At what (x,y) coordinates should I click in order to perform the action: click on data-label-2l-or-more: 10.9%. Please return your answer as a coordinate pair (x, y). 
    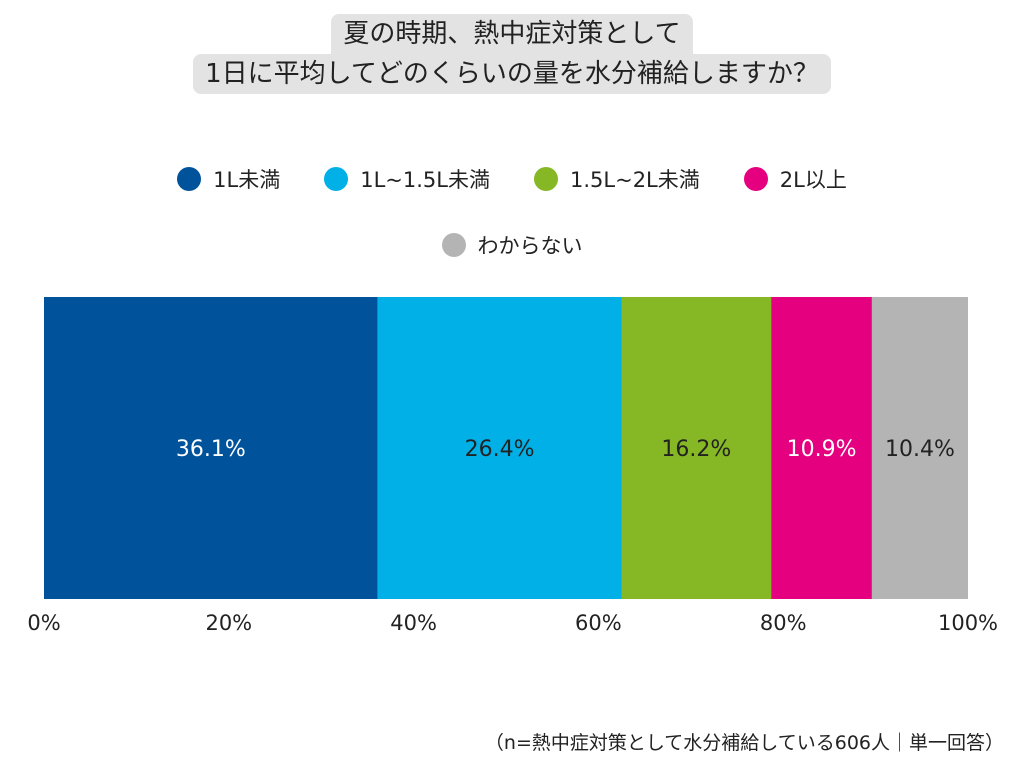
    Looking at the image, I should click on (822, 449).